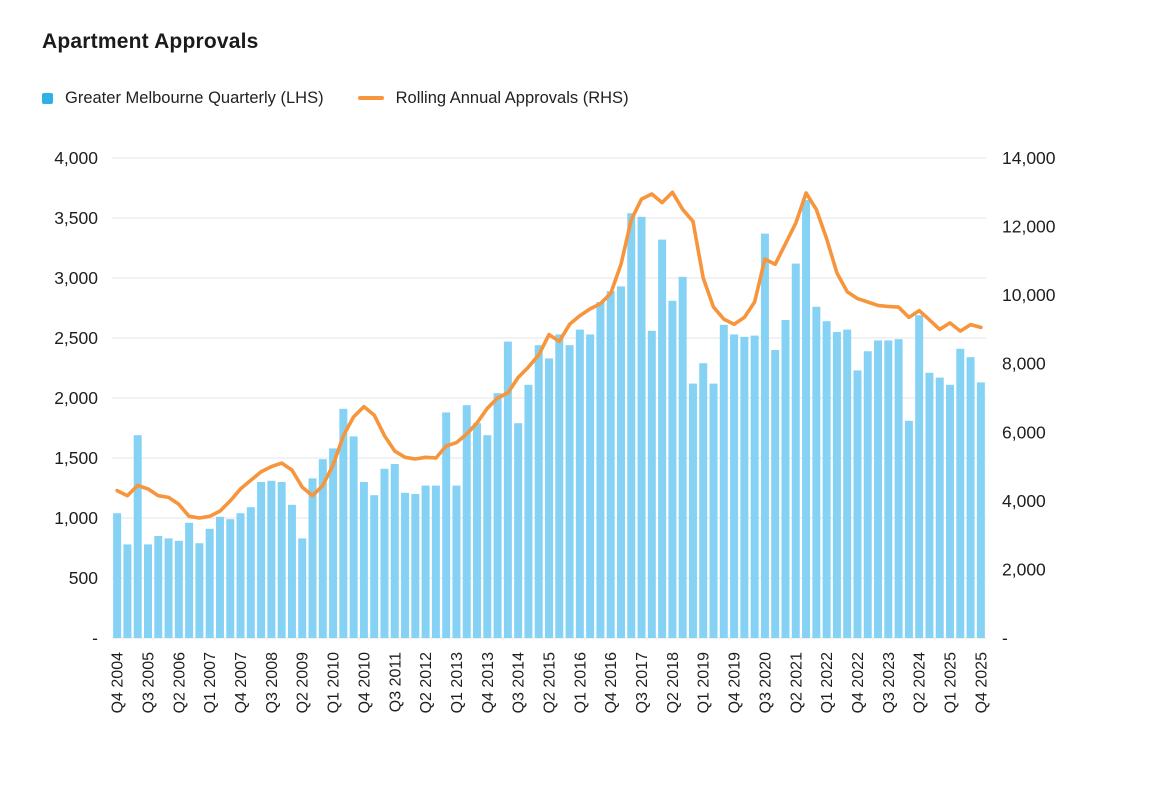 Image resolution: width=1160 pixels, height=786 pixels. What do you see at coordinates (395, 682) in the screenshot?
I see `x-axis-label: Q3 2011` at bounding box center [395, 682].